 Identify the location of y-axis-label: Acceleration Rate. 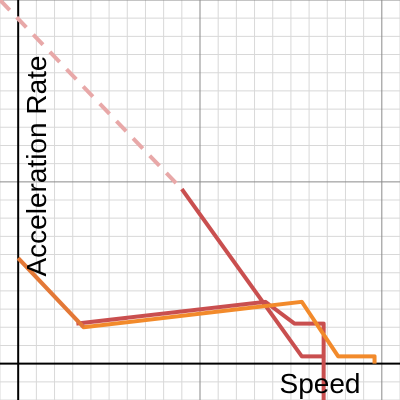
(36, 165).